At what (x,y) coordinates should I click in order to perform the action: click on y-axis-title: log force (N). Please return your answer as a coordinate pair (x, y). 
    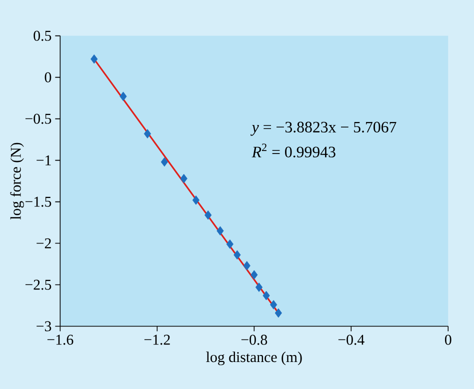
    Looking at the image, I should click on (17, 181).